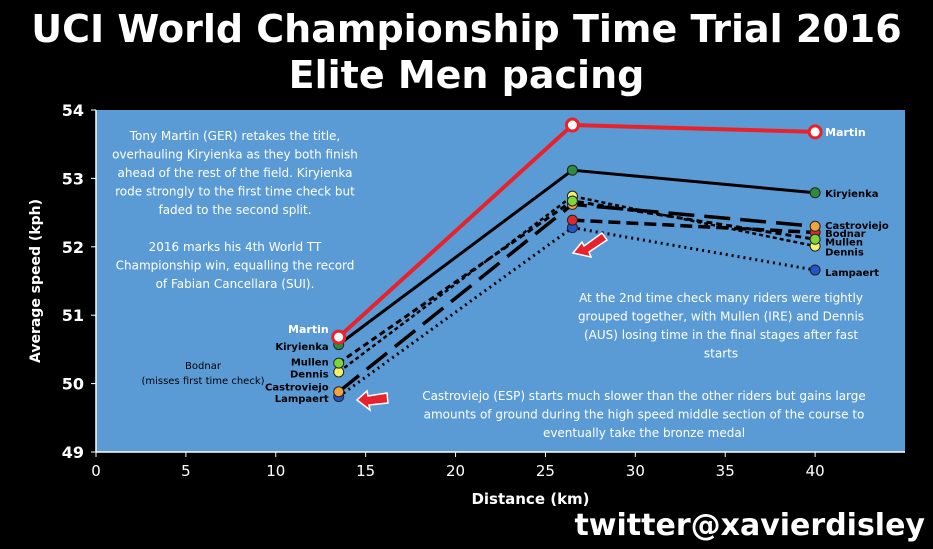  What do you see at coordinates (36, 281) in the screenshot?
I see `y-axis-label: Average speed (kph)` at bounding box center [36, 281].